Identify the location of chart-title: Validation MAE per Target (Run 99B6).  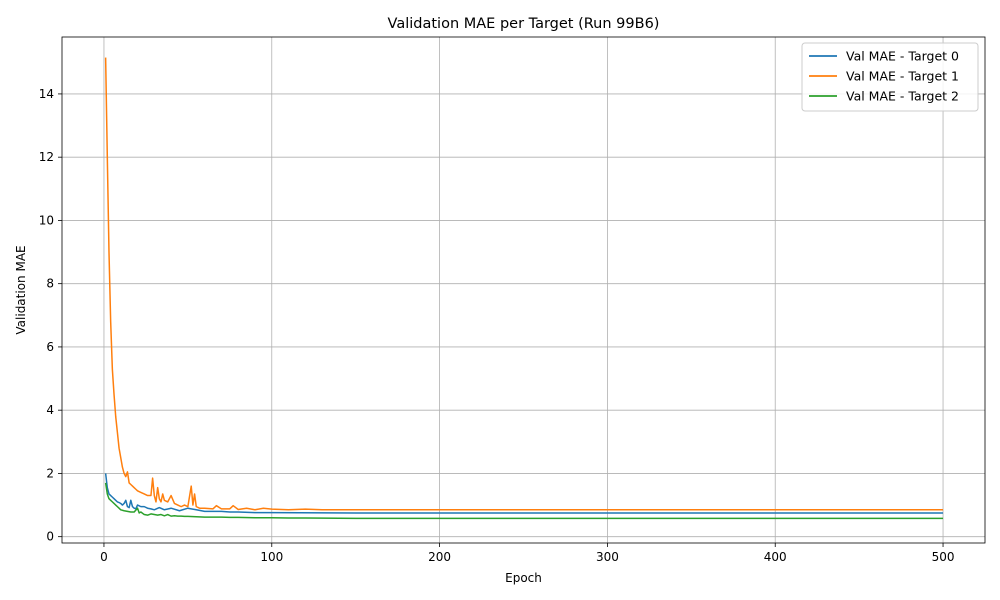
(524, 24).